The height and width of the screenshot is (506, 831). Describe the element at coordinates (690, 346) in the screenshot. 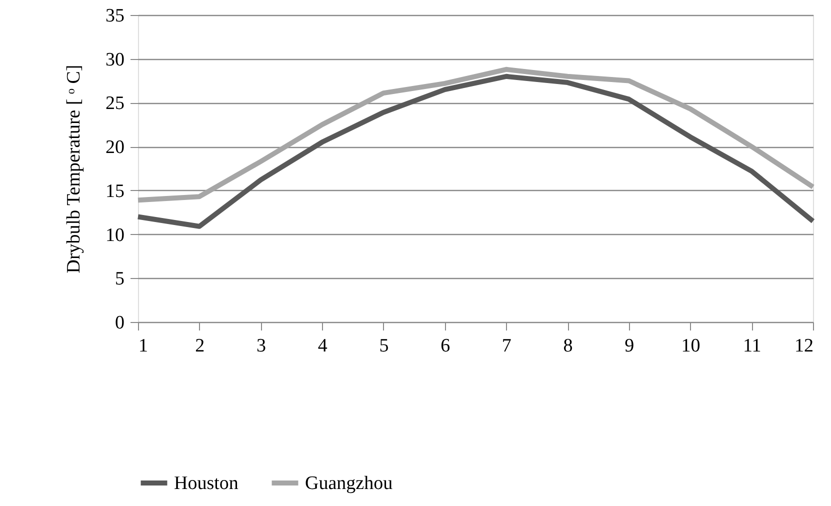

I see `x-tick-label: 10` at that location.